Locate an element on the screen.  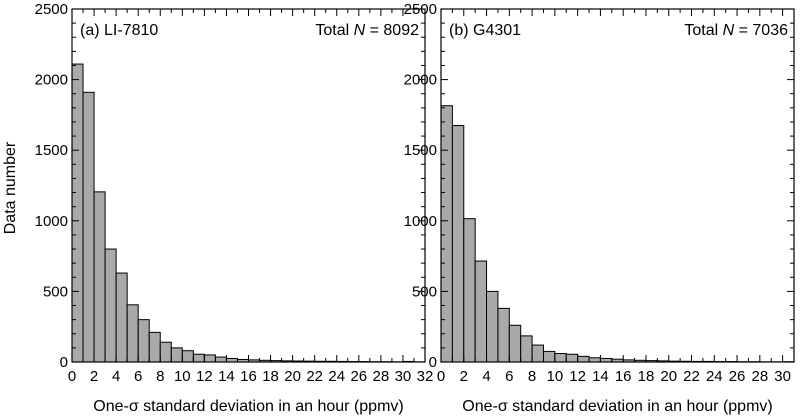
total-count-label: Total N = 7036 is located at coordinates (736, 30).